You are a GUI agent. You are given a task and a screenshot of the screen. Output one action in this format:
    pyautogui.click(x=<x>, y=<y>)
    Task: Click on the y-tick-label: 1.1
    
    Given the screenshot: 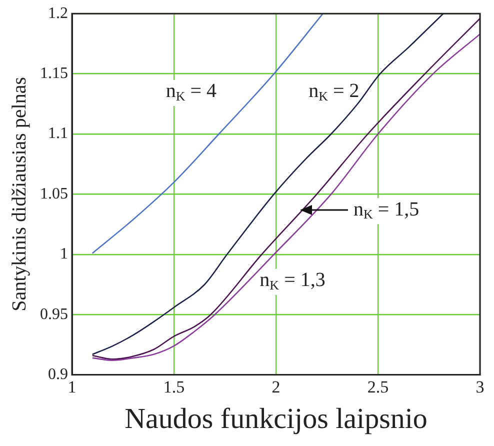 What is the action you would take?
    pyautogui.click(x=58, y=133)
    